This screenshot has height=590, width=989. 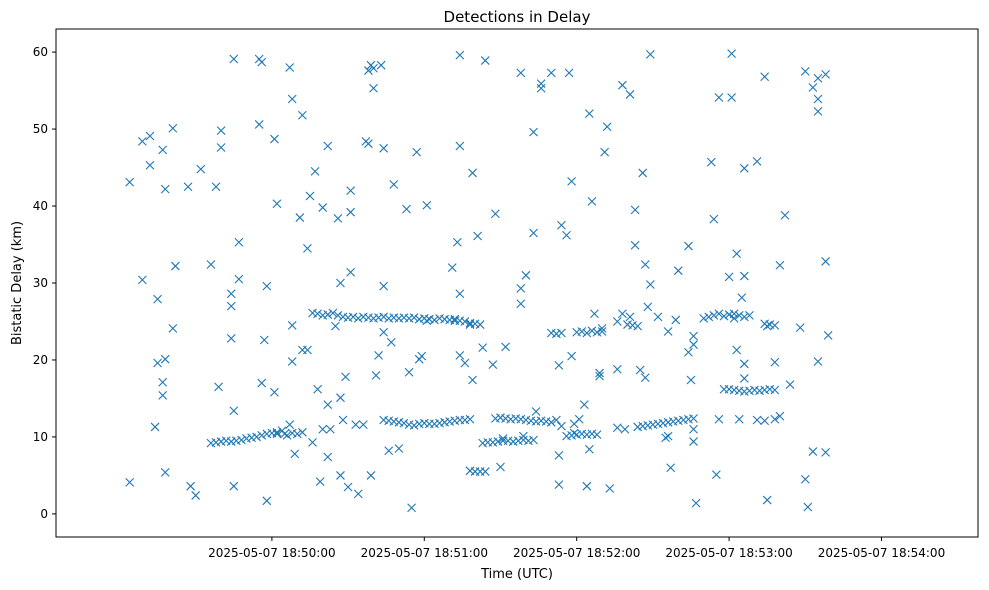 I want to click on y-tick-label: 40, so click(x=40, y=206).